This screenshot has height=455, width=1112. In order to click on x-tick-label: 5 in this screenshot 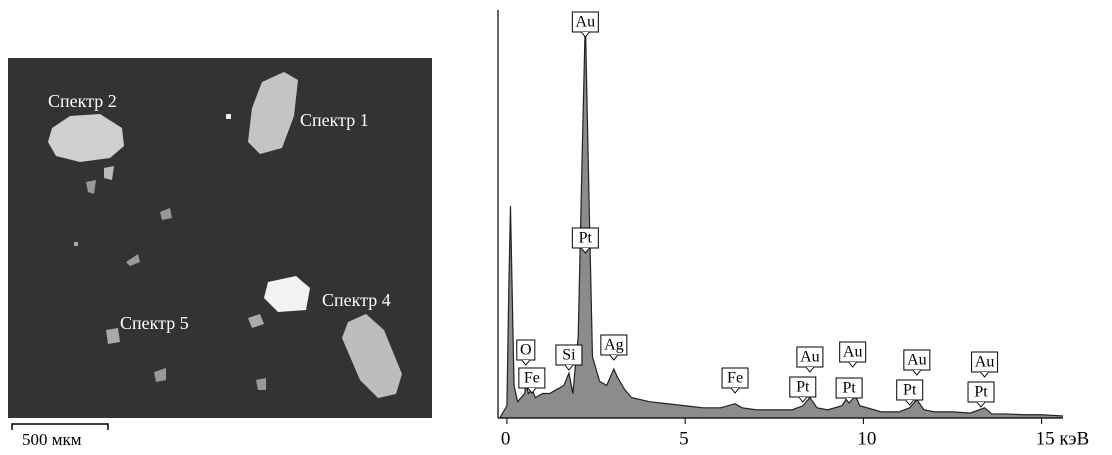, I will do `click(684, 438)`.